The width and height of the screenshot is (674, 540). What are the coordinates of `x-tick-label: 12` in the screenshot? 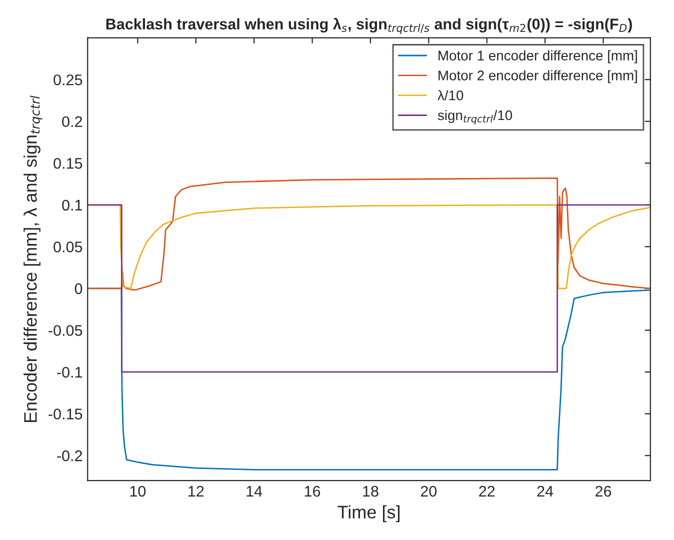 It's located at (196, 491).